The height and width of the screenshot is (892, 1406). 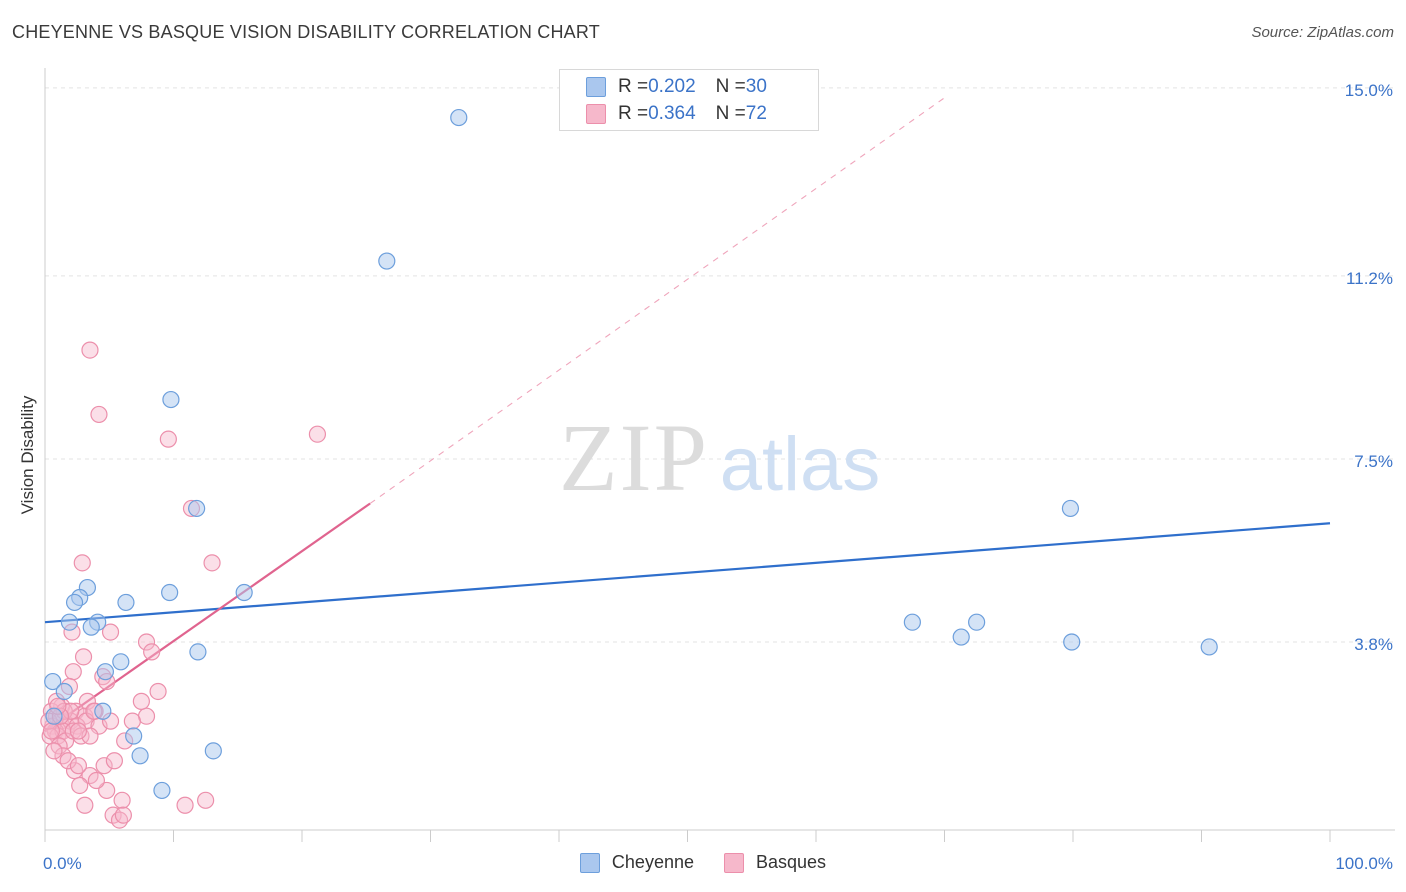 What do you see at coordinates (756, 113) in the screenshot?
I see `legend-n-value: 72` at bounding box center [756, 113].